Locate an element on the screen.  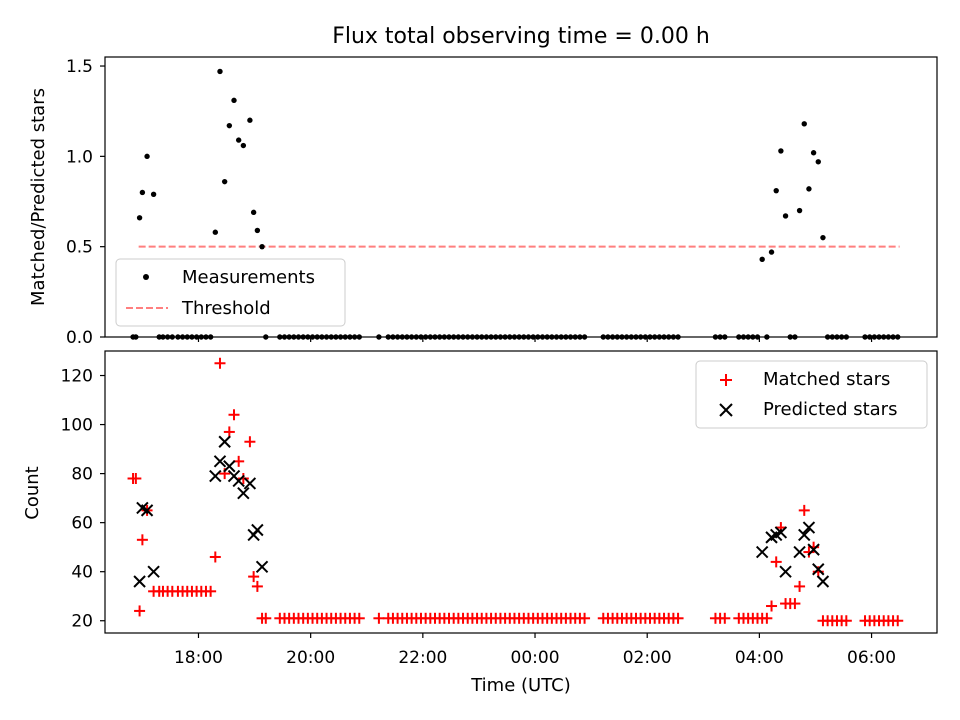
ratio-y-tick-label: 0.0 is located at coordinates (79, 338).